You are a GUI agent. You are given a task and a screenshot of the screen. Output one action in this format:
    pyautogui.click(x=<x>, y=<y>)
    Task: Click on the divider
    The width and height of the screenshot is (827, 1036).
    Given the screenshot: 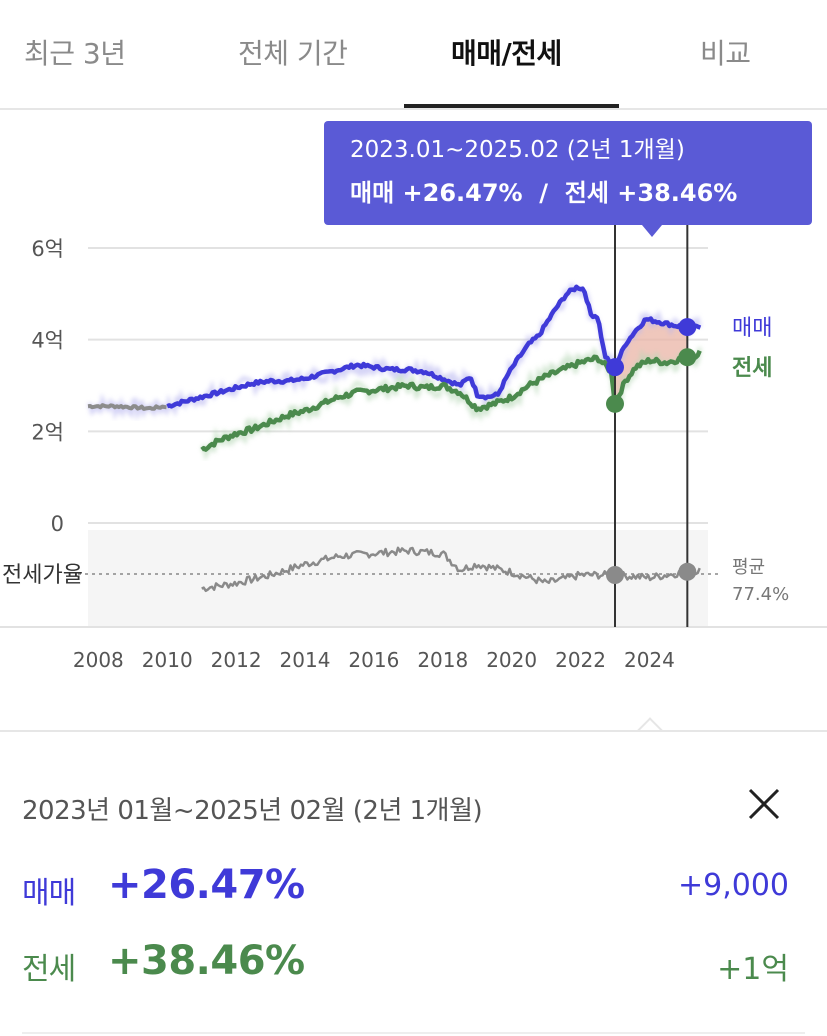 What is the action you would take?
    pyautogui.click(x=413, y=1033)
    